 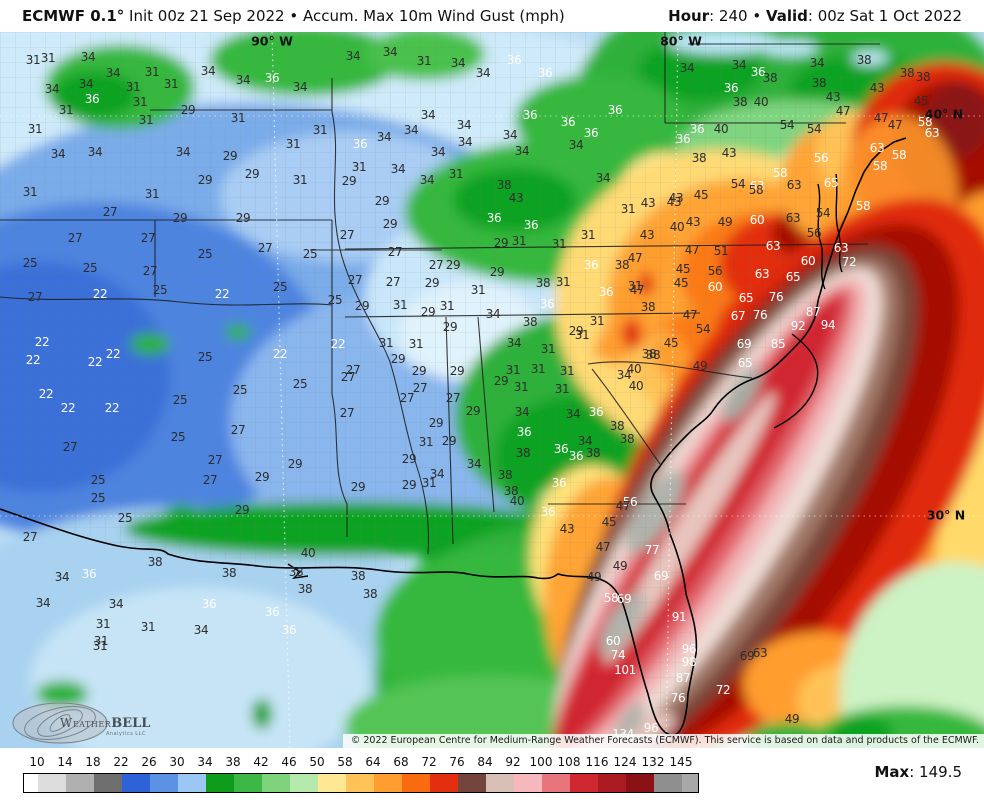 I want to click on gust-value: 63, so click(x=841, y=248).